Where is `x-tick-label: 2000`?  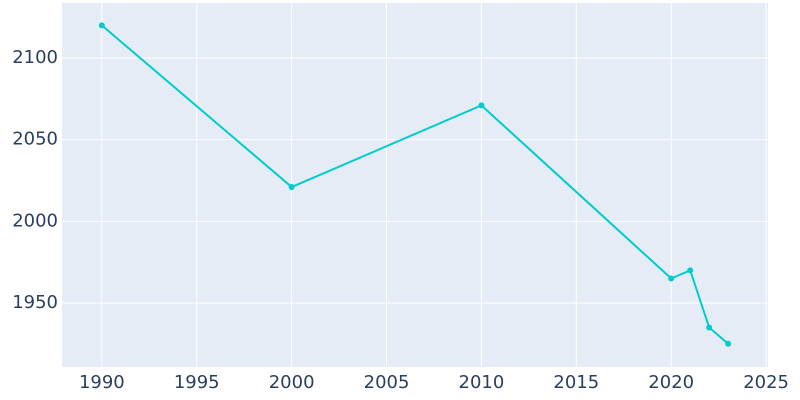 x-tick-label: 2000 is located at coordinates (292, 382).